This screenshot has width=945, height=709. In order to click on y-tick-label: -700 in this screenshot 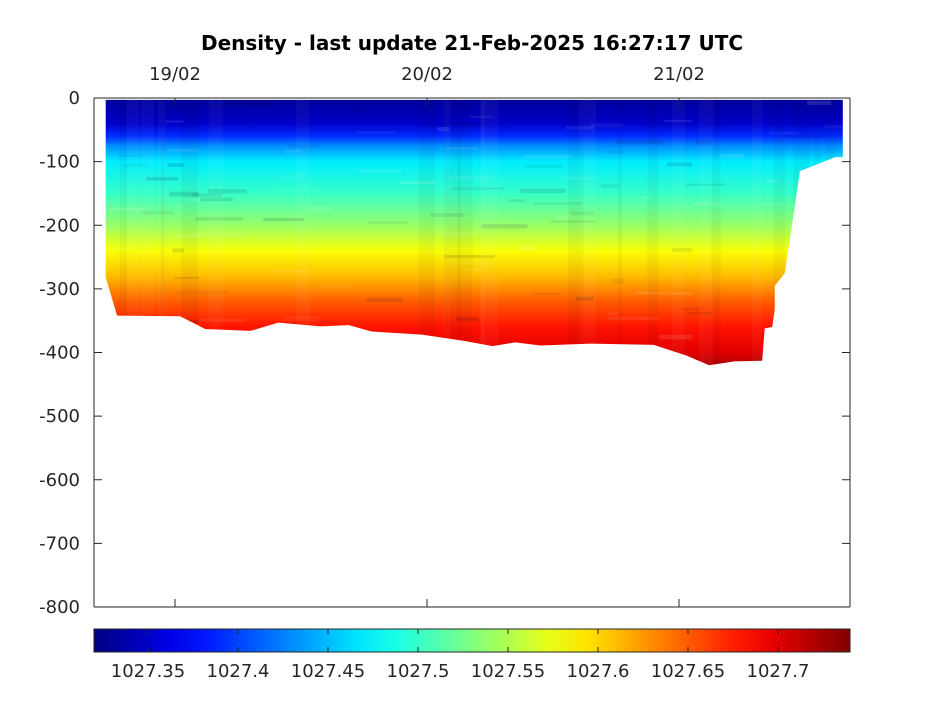, I will do `click(59, 543)`.